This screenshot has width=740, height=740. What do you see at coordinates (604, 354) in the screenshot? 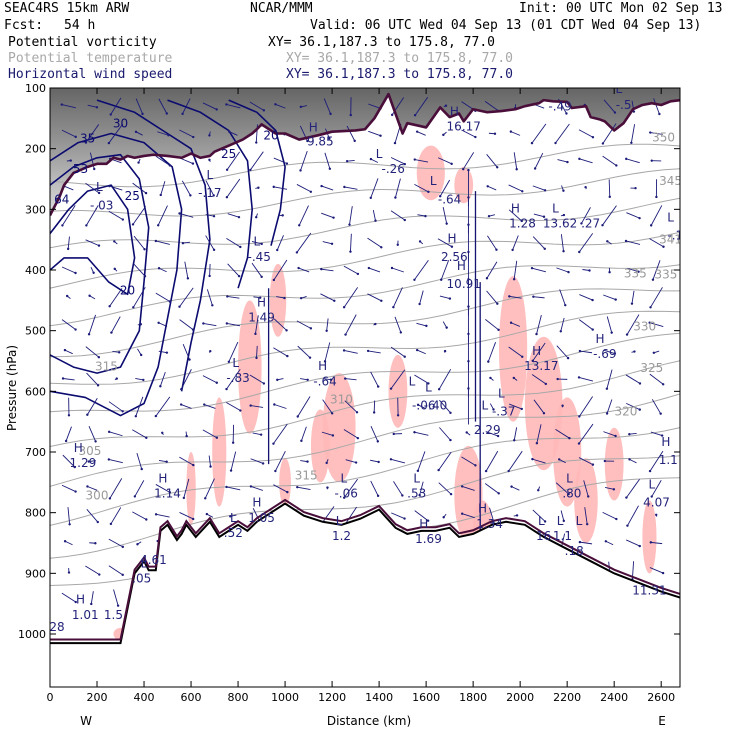
I see `pv-extremum-label: -.69` at bounding box center [604, 354].